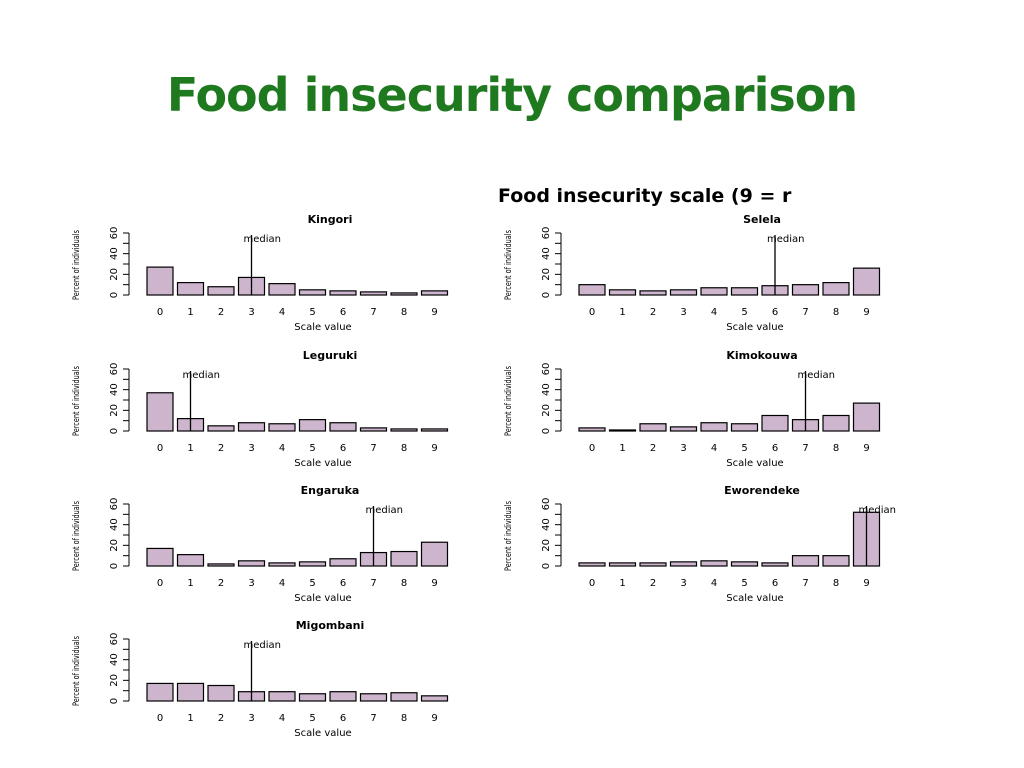 The width and height of the screenshot is (1024, 768). I want to click on panel-title: Kimokouwa, so click(761, 355).